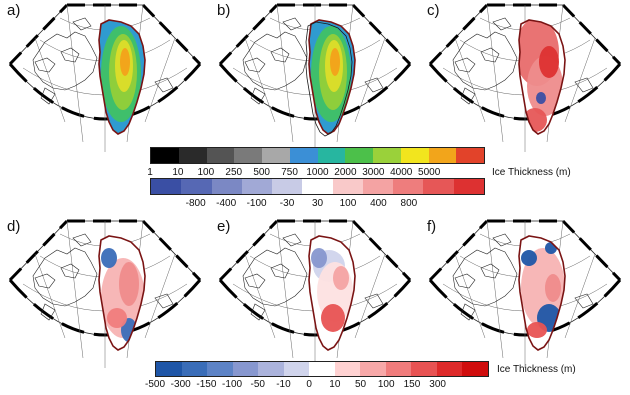 The width and height of the screenshot is (630, 395). I want to click on colorbar-tick-label: -300, so click(180, 384).